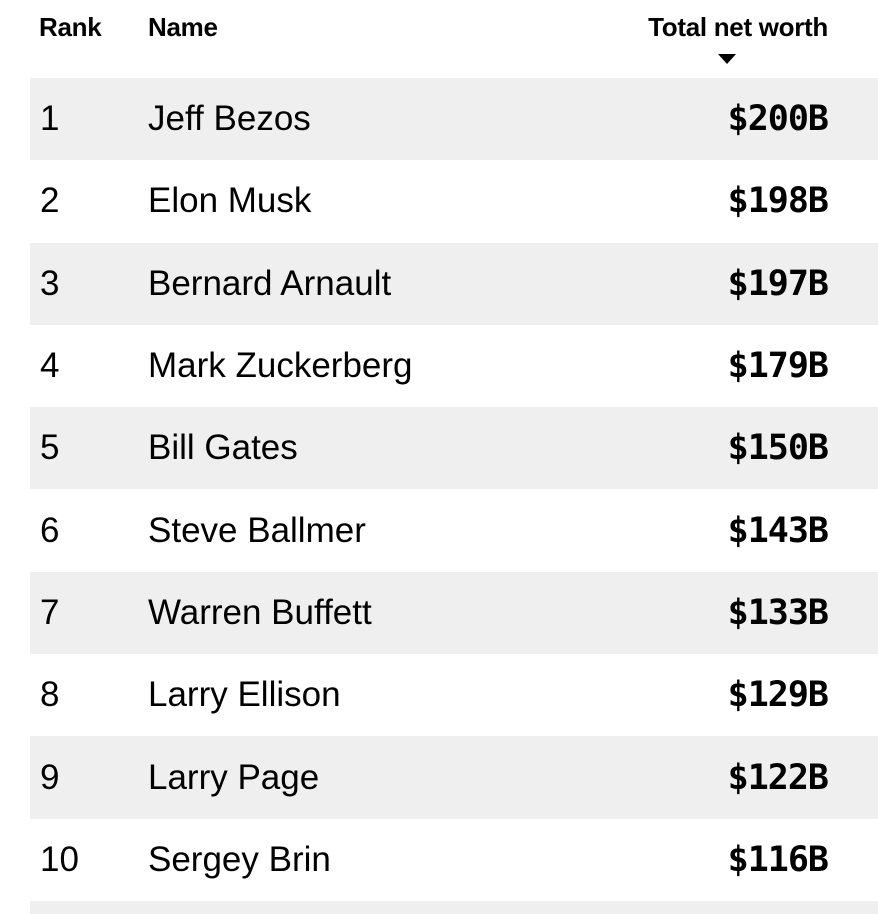 This screenshot has height=914, width=878. I want to click on table-row: 5 Bill Gates $150B, so click(454, 448).